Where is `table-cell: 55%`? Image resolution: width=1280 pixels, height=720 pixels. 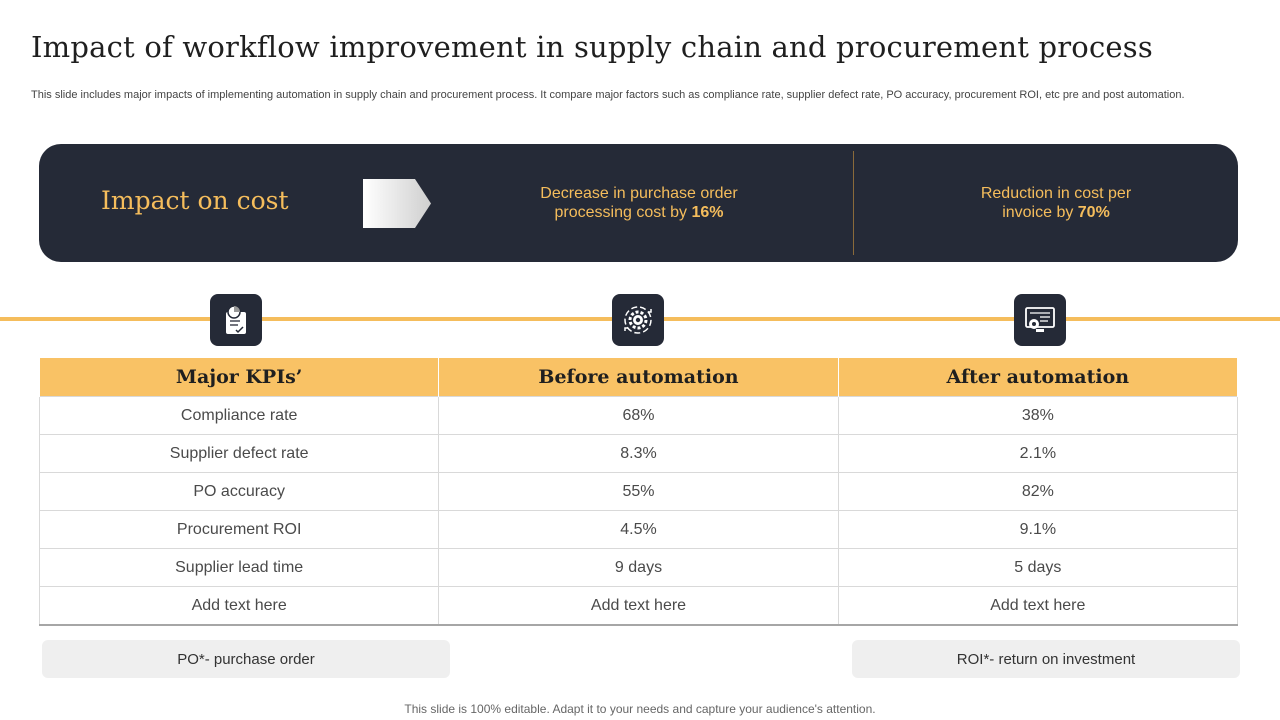 table-cell: 55% is located at coordinates (638, 491).